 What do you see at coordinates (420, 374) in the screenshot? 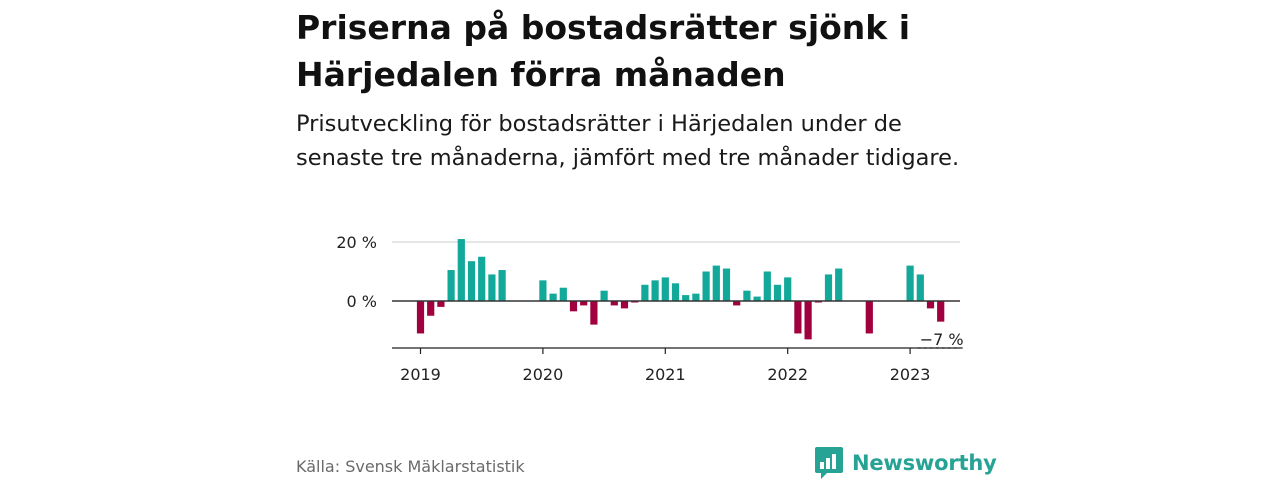
I see `x-tick-label: 2019` at bounding box center [420, 374].